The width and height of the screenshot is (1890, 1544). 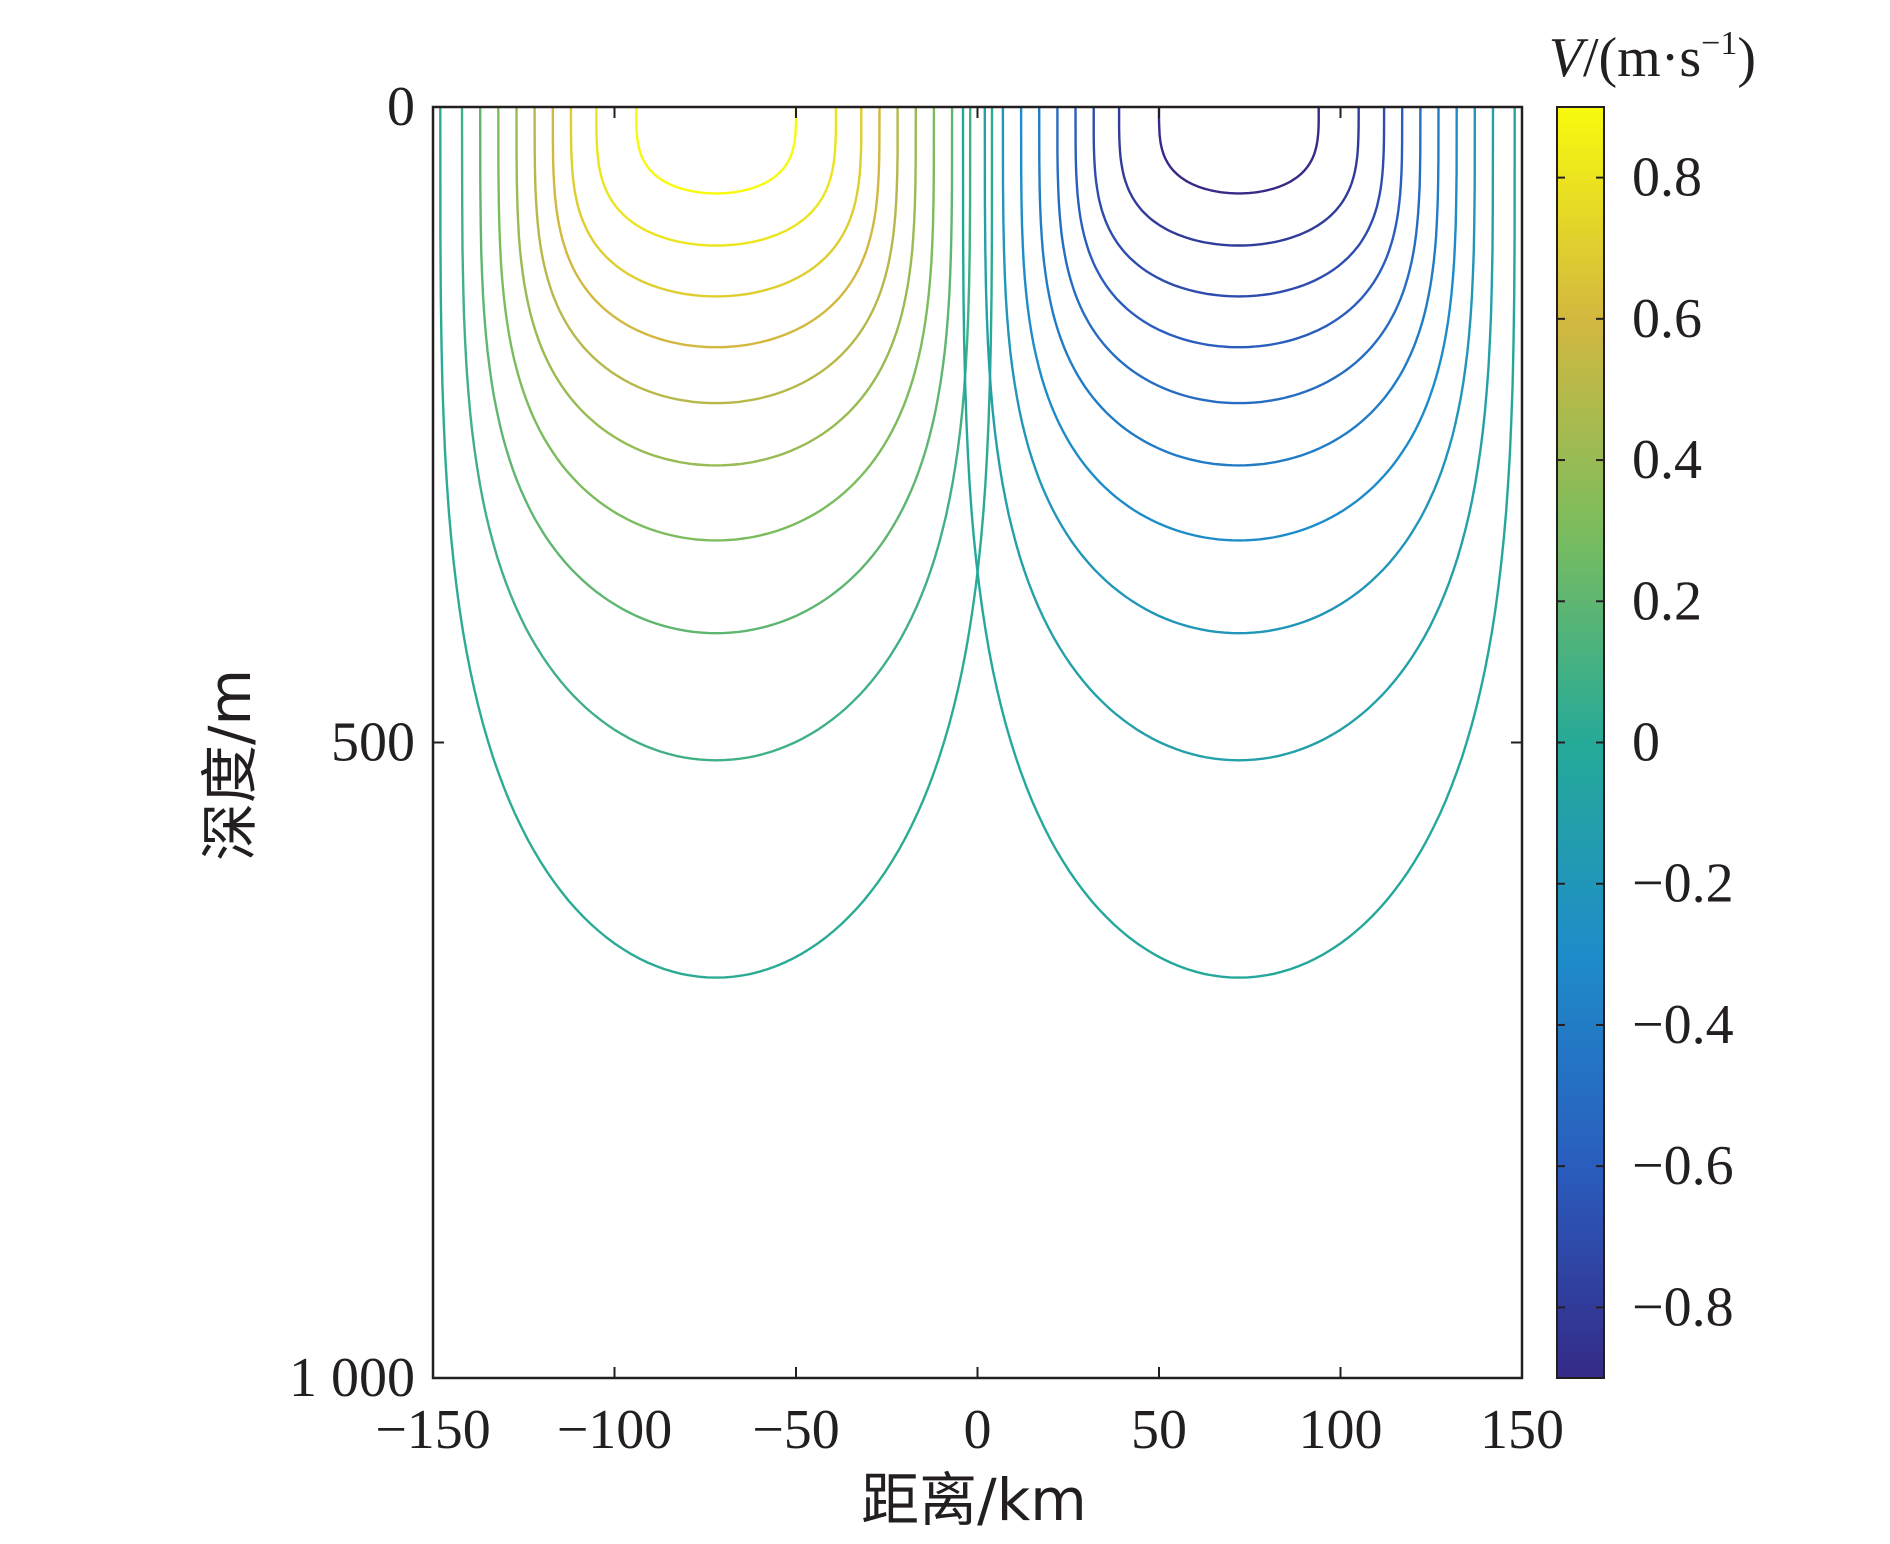 I want to click on x-tick-label: 100, so click(x=1341, y=1430).